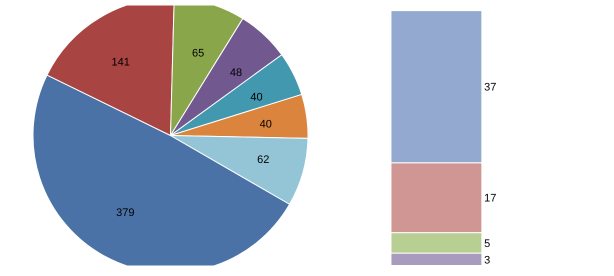  I want to click on data-label: 5, so click(487, 244).